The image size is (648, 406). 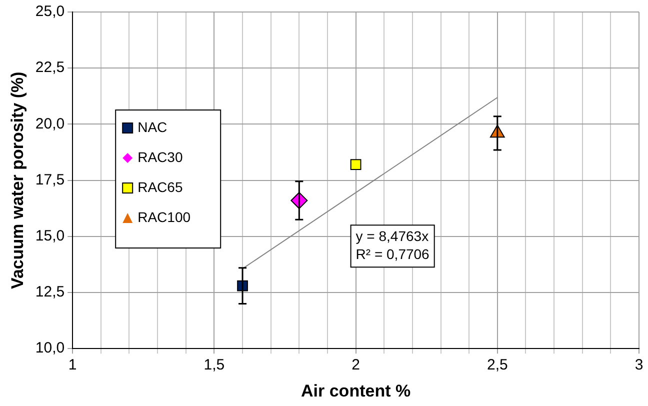 I want to click on legend-label: RAC100, so click(x=164, y=216).